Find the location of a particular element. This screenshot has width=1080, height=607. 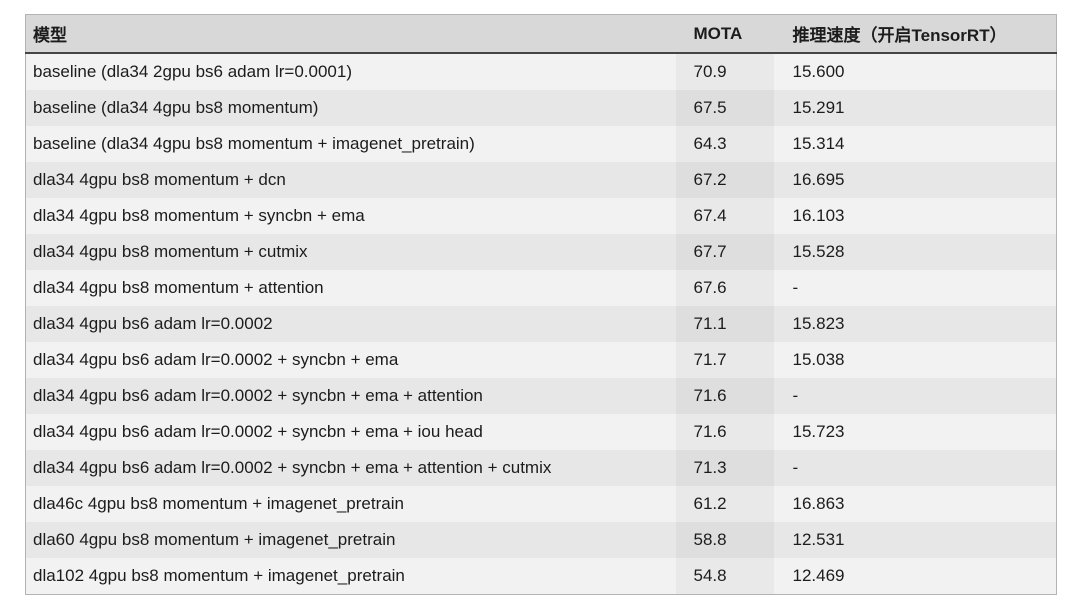

table-header: 模型 MOTA 推理速度（开启TensorRT） is located at coordinates (541, 34).